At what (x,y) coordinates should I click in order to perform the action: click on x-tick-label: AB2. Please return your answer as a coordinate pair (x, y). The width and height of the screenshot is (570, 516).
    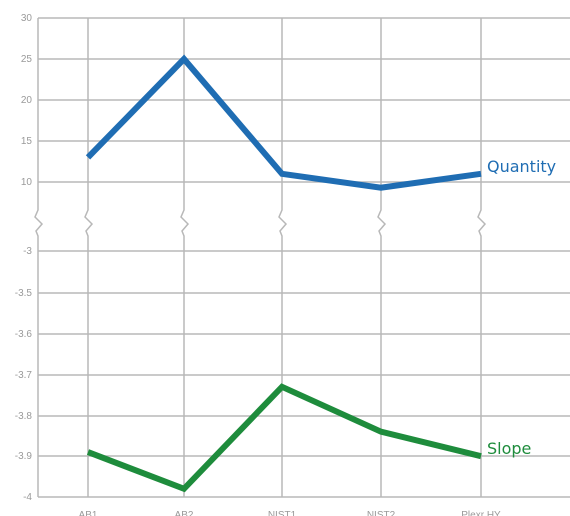
    Looking at the image, I should click on (184, 513).